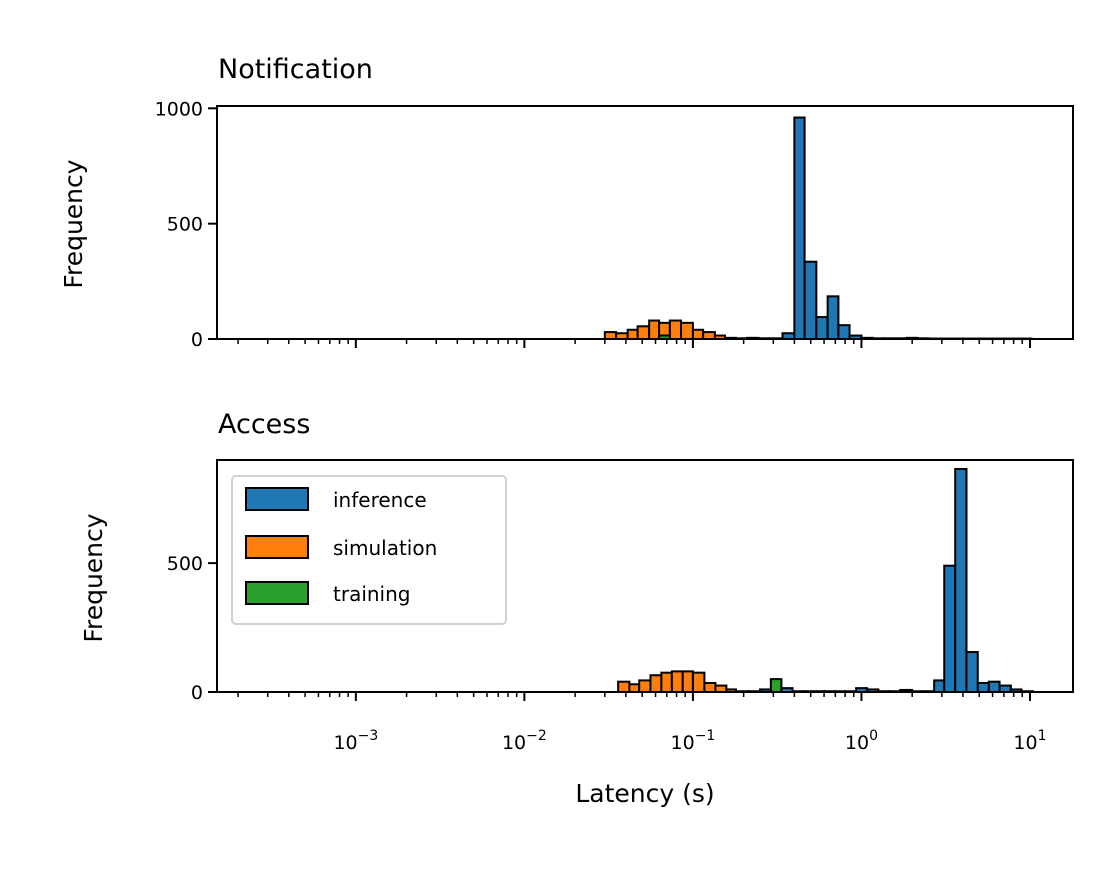 This screenshot has height=880, width=1120. Describe the element at coordinates (1029, 741) in the screenshot. I see `x-tick-label: 10¹` at that location.